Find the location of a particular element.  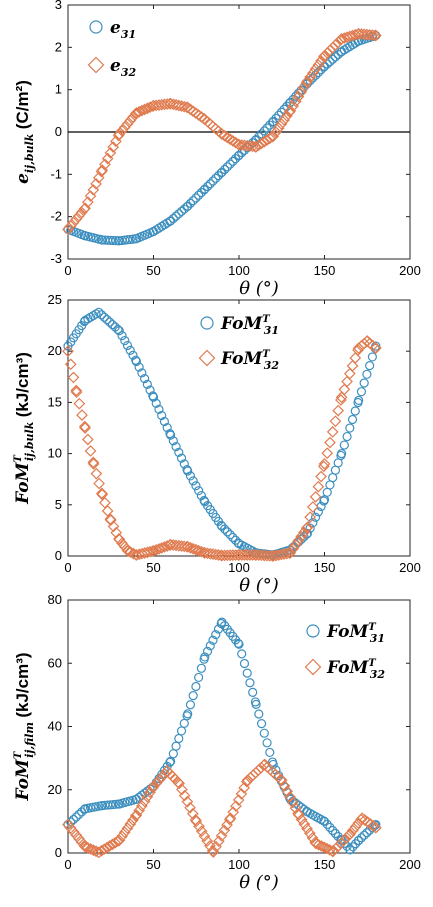

x-tick-label: 150 is located at coordinates (325, 567).